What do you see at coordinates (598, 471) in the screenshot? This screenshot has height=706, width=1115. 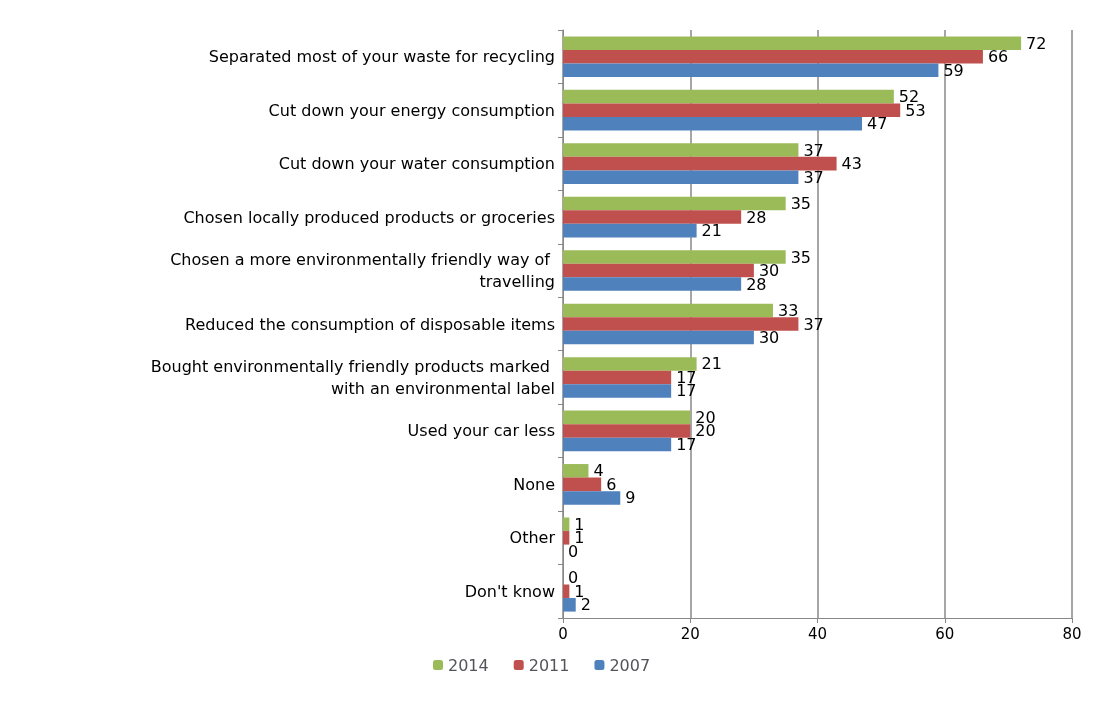 I see `data-label: 4` at bounding box center [598, 471].